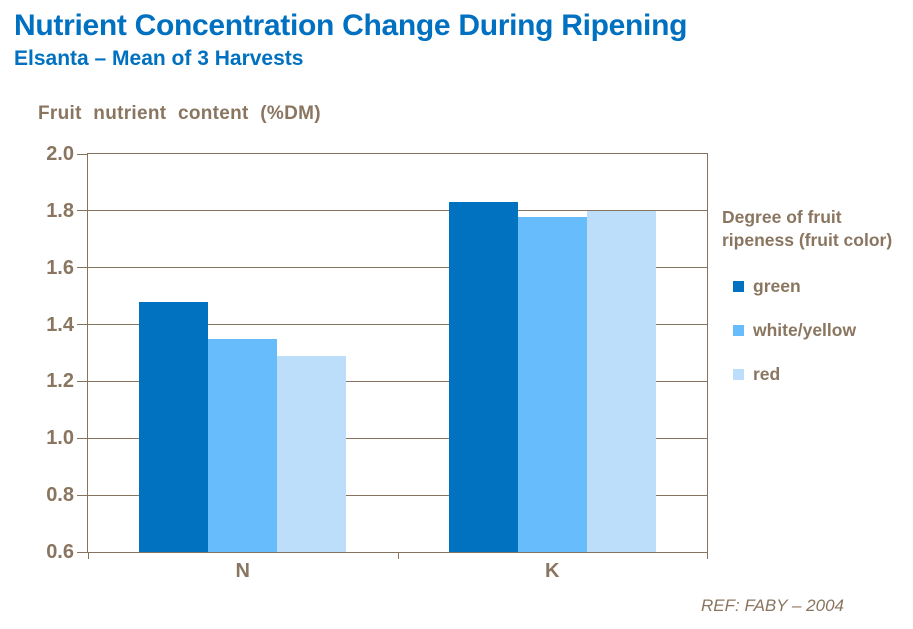 This screenshot has width=913, height=629. What do you see at coordinates (782, 217) in the screenshot?
I see `legend-title-line1: Degree of fruit` at bounding box center [782, 217].